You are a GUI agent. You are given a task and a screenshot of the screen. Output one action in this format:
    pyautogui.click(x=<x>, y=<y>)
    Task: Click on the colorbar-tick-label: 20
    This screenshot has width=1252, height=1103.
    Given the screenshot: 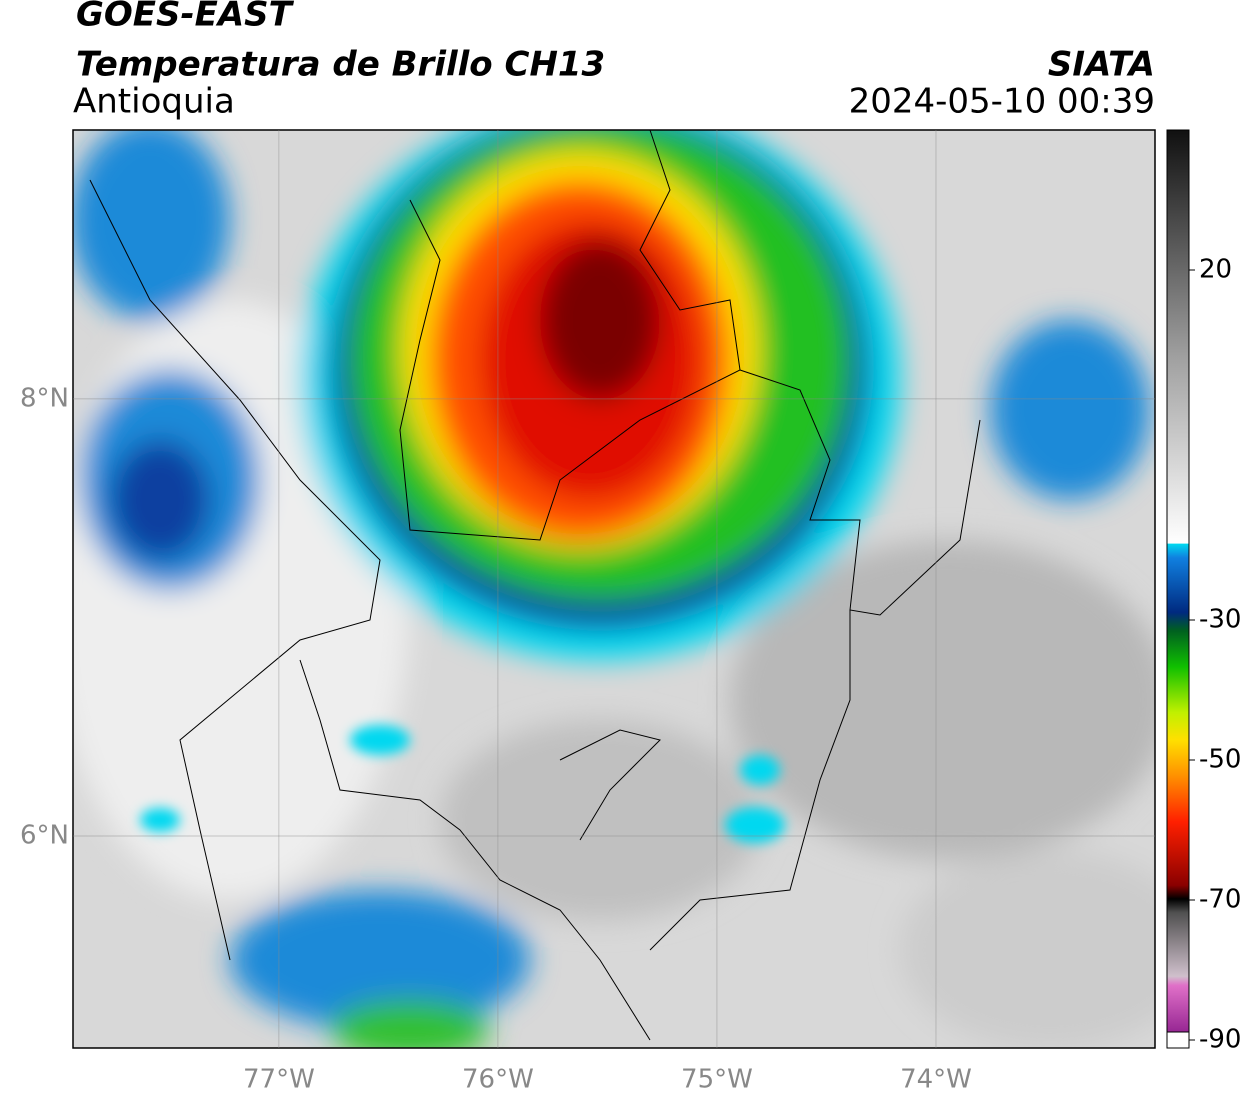 What is the action you would take?
    pyautogui.click(x=1215, y=270)
    